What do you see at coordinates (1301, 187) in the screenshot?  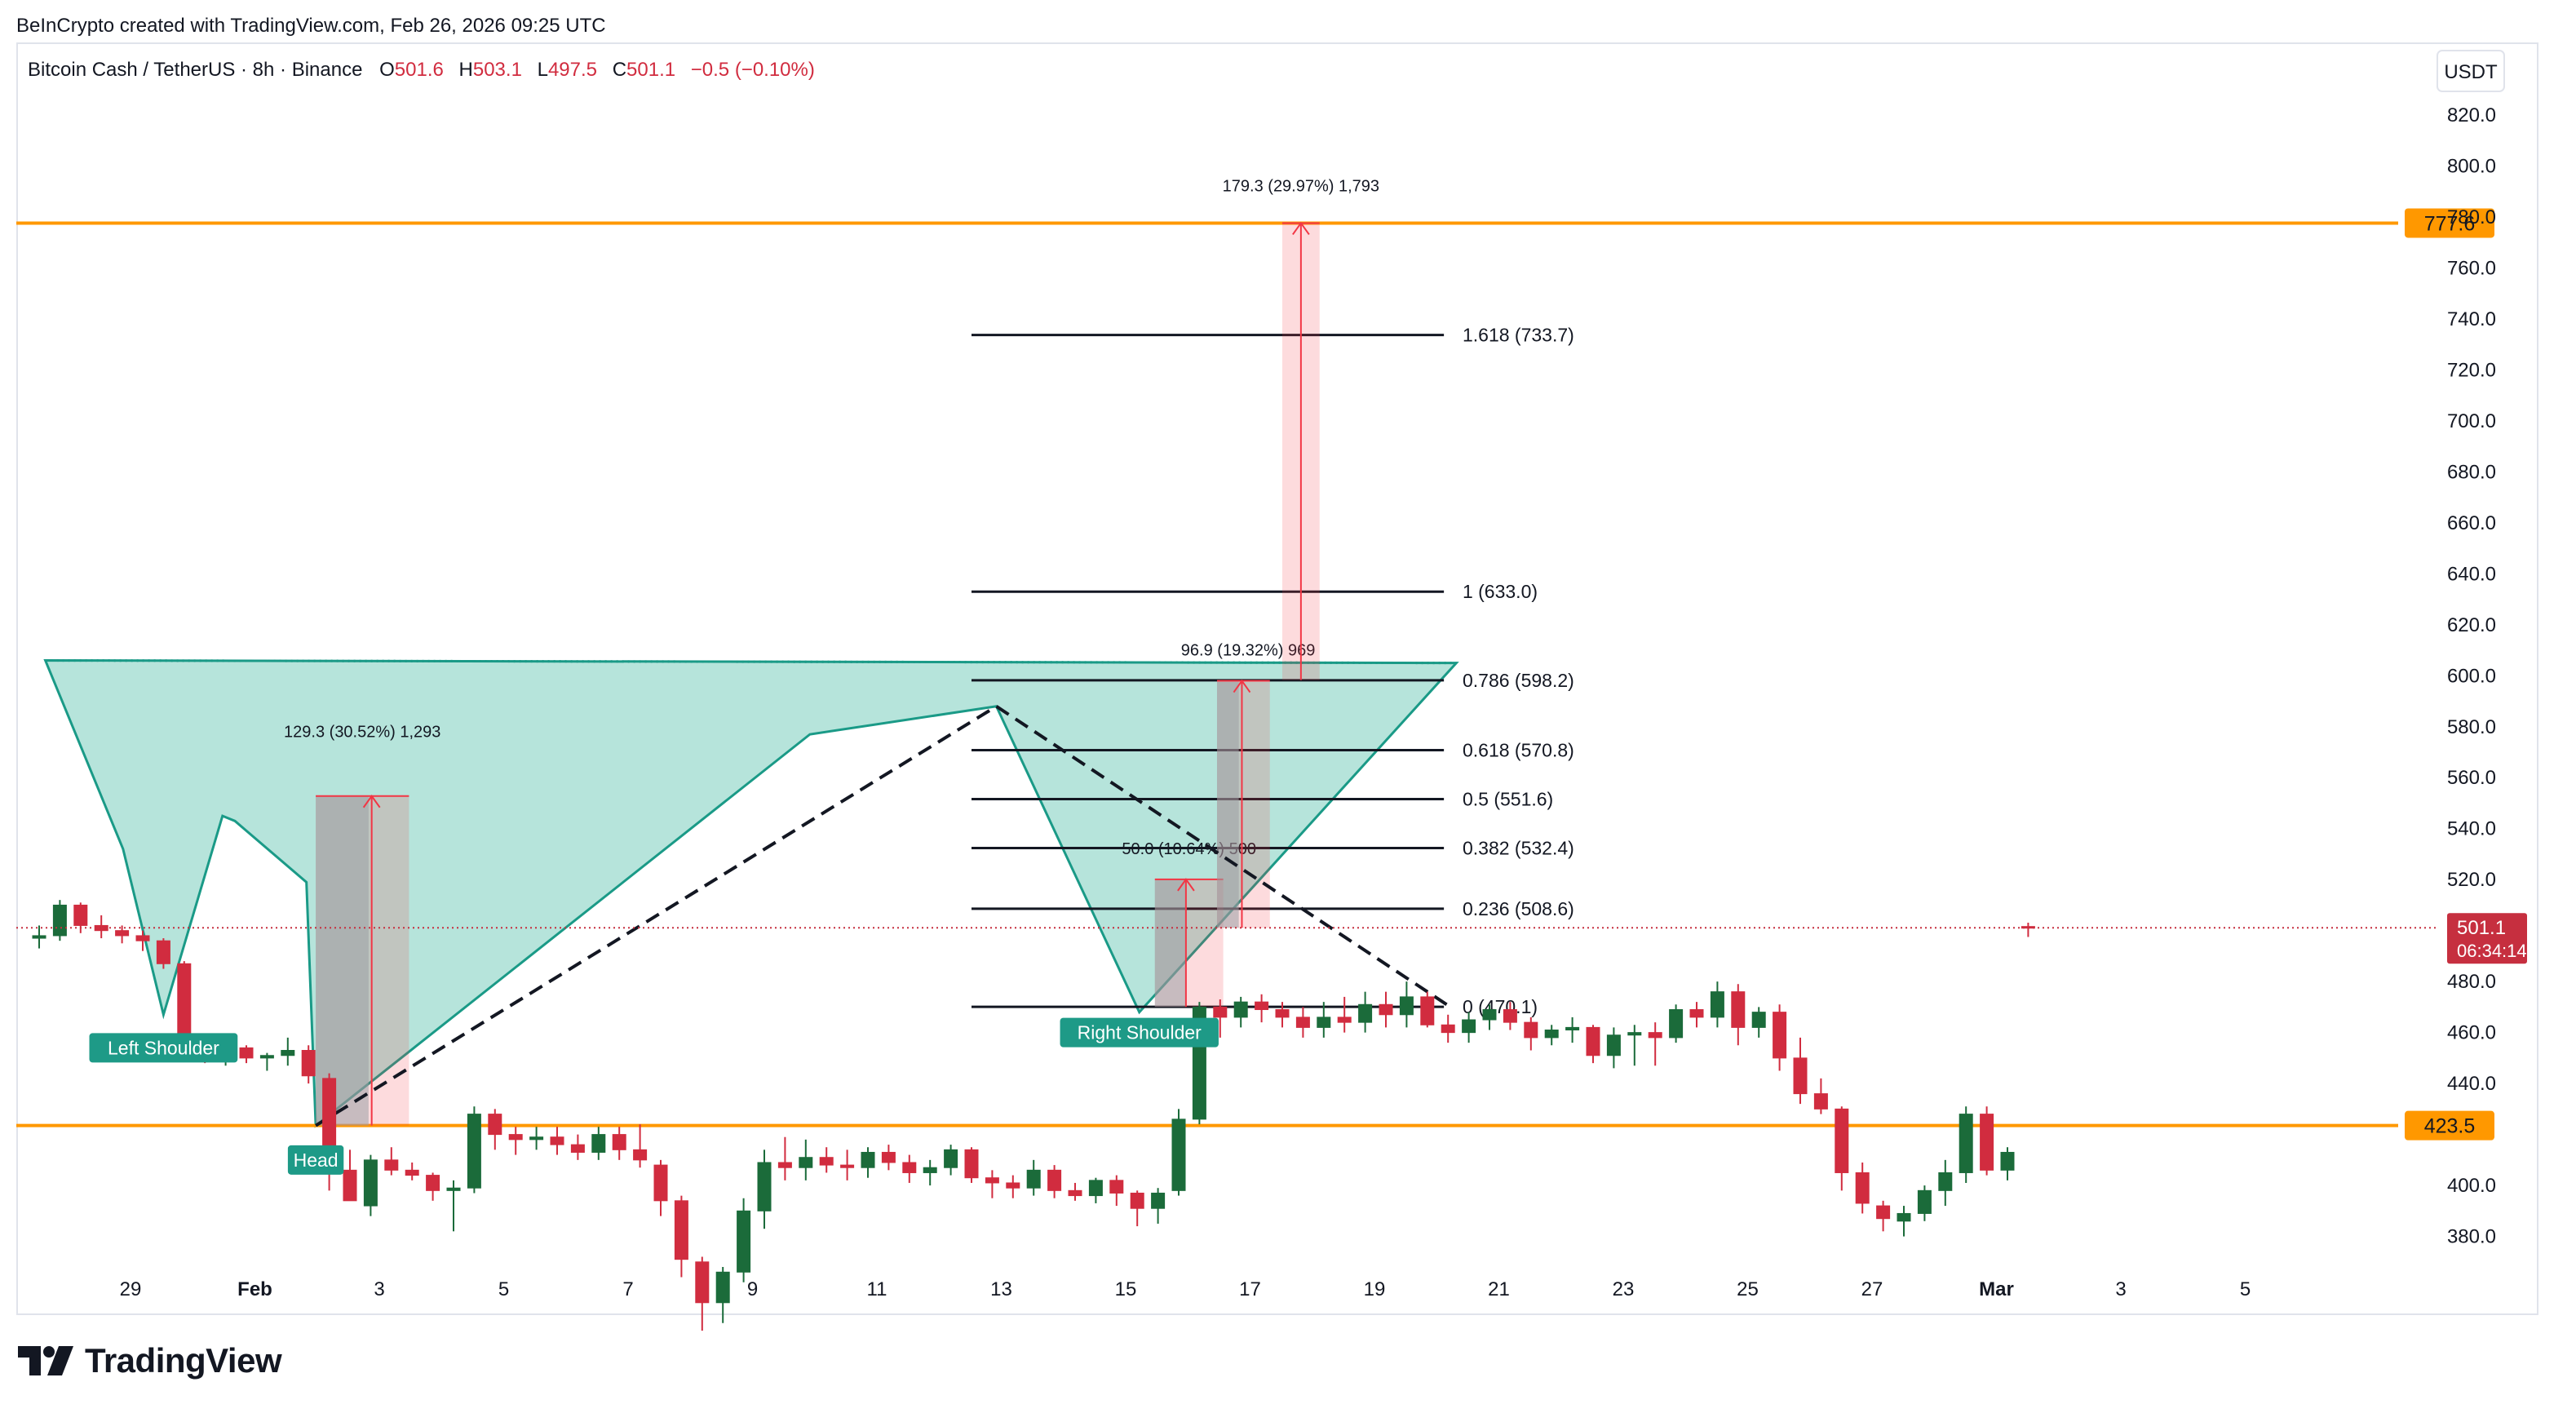 I see `measure-label: 179.3 (29.97%) 1,793` at bounding box center [1301, 187].